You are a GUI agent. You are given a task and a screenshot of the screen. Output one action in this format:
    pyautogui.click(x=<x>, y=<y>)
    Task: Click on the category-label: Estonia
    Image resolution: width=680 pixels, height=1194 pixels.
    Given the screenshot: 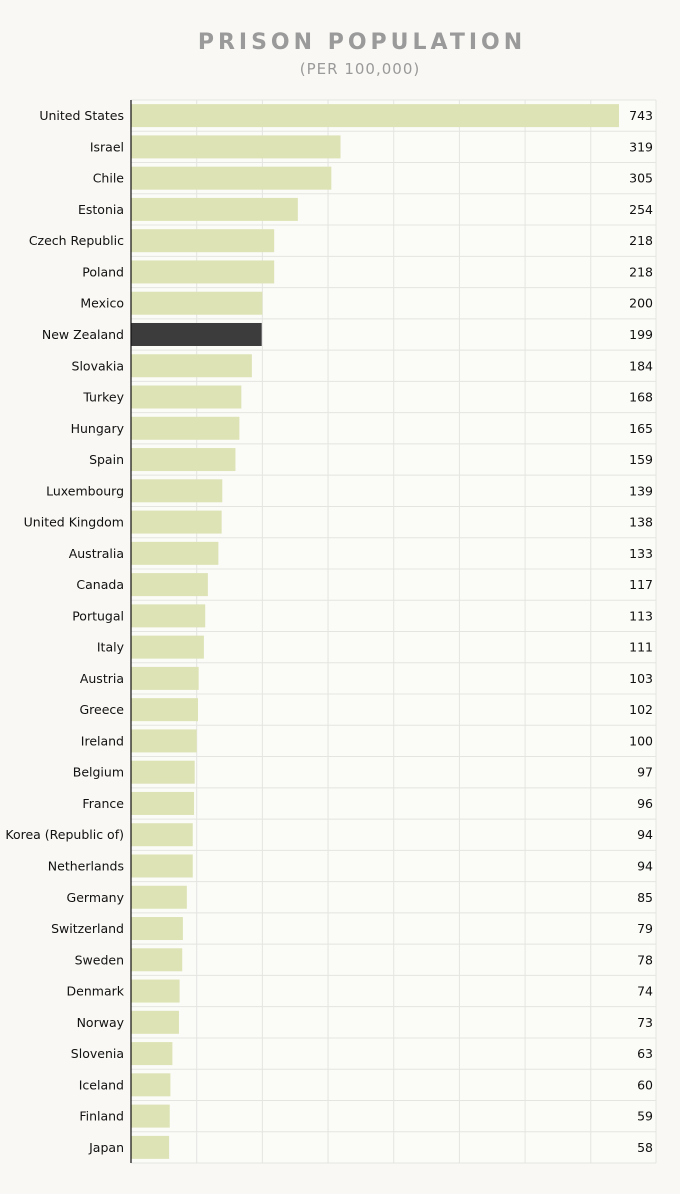 What is the action you would take?
    pyautogui.click(x=101, y=209)
    